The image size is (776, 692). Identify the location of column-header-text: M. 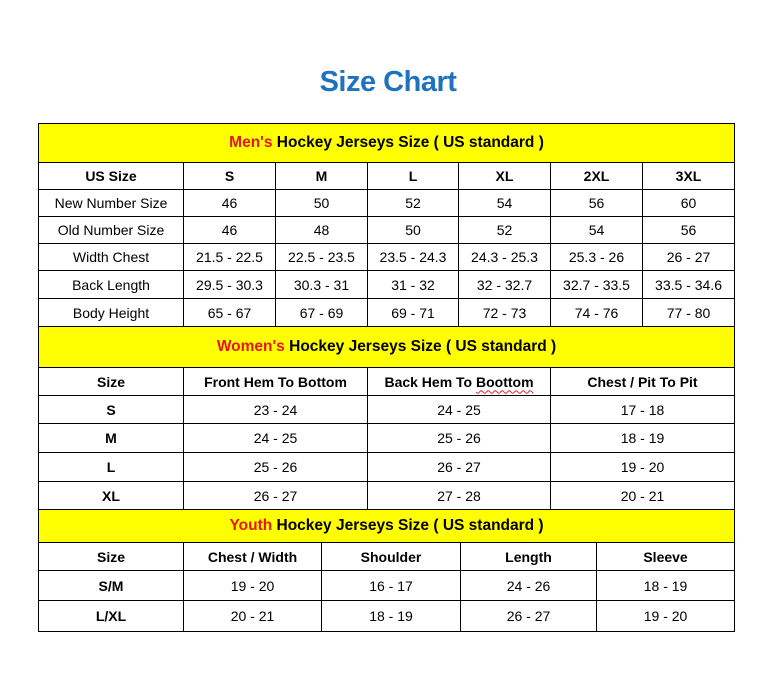
(321, 176).